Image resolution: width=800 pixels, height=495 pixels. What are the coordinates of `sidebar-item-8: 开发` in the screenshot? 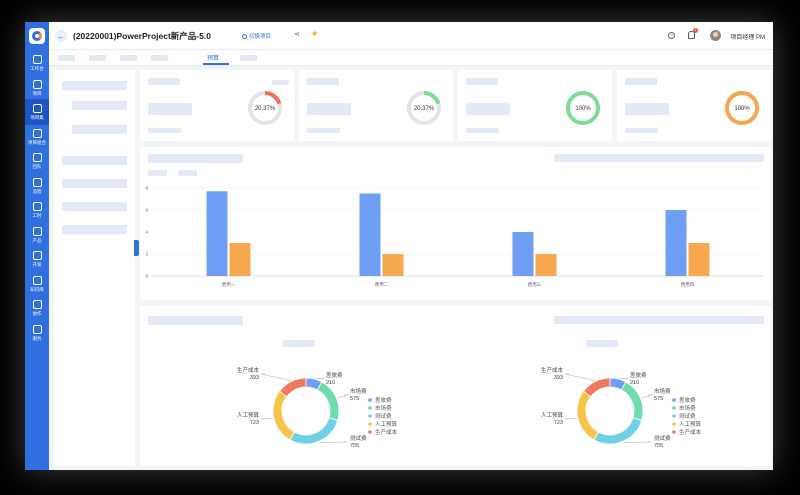 It's located at (37, 259).